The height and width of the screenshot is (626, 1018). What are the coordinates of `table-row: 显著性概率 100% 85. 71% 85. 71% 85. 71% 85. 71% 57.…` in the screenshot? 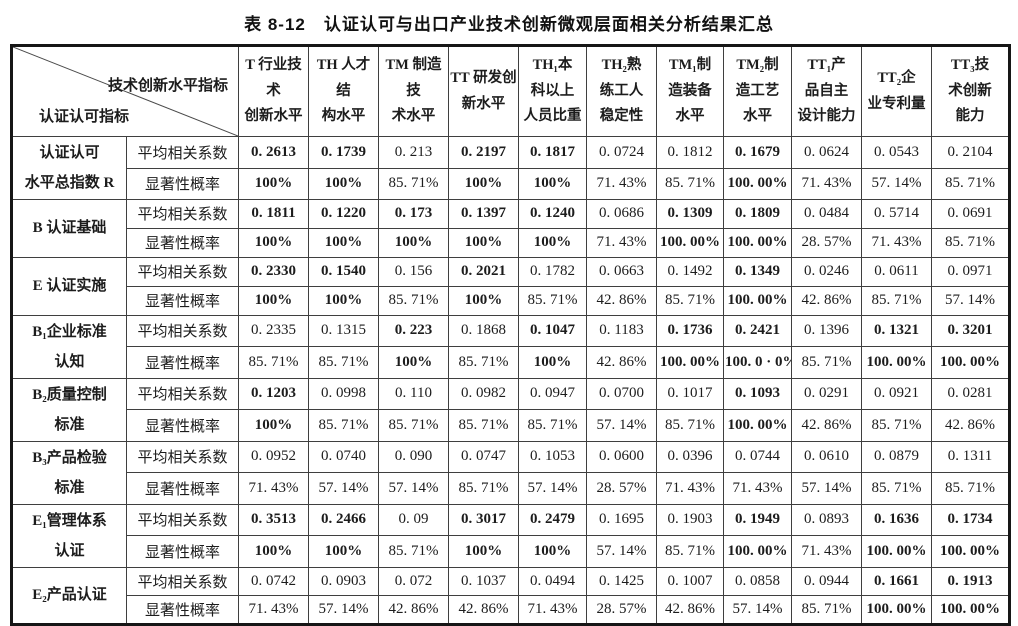 It's located at (511, 425).